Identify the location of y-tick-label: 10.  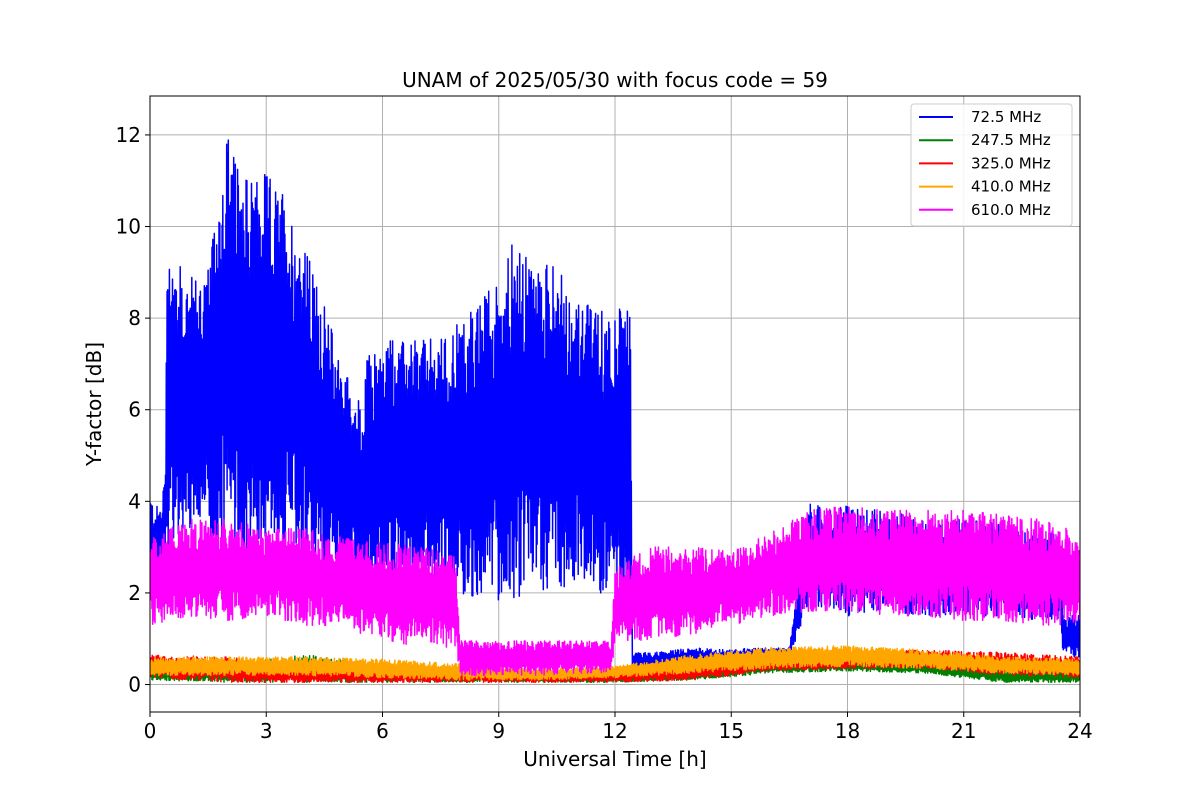
(128, 227).